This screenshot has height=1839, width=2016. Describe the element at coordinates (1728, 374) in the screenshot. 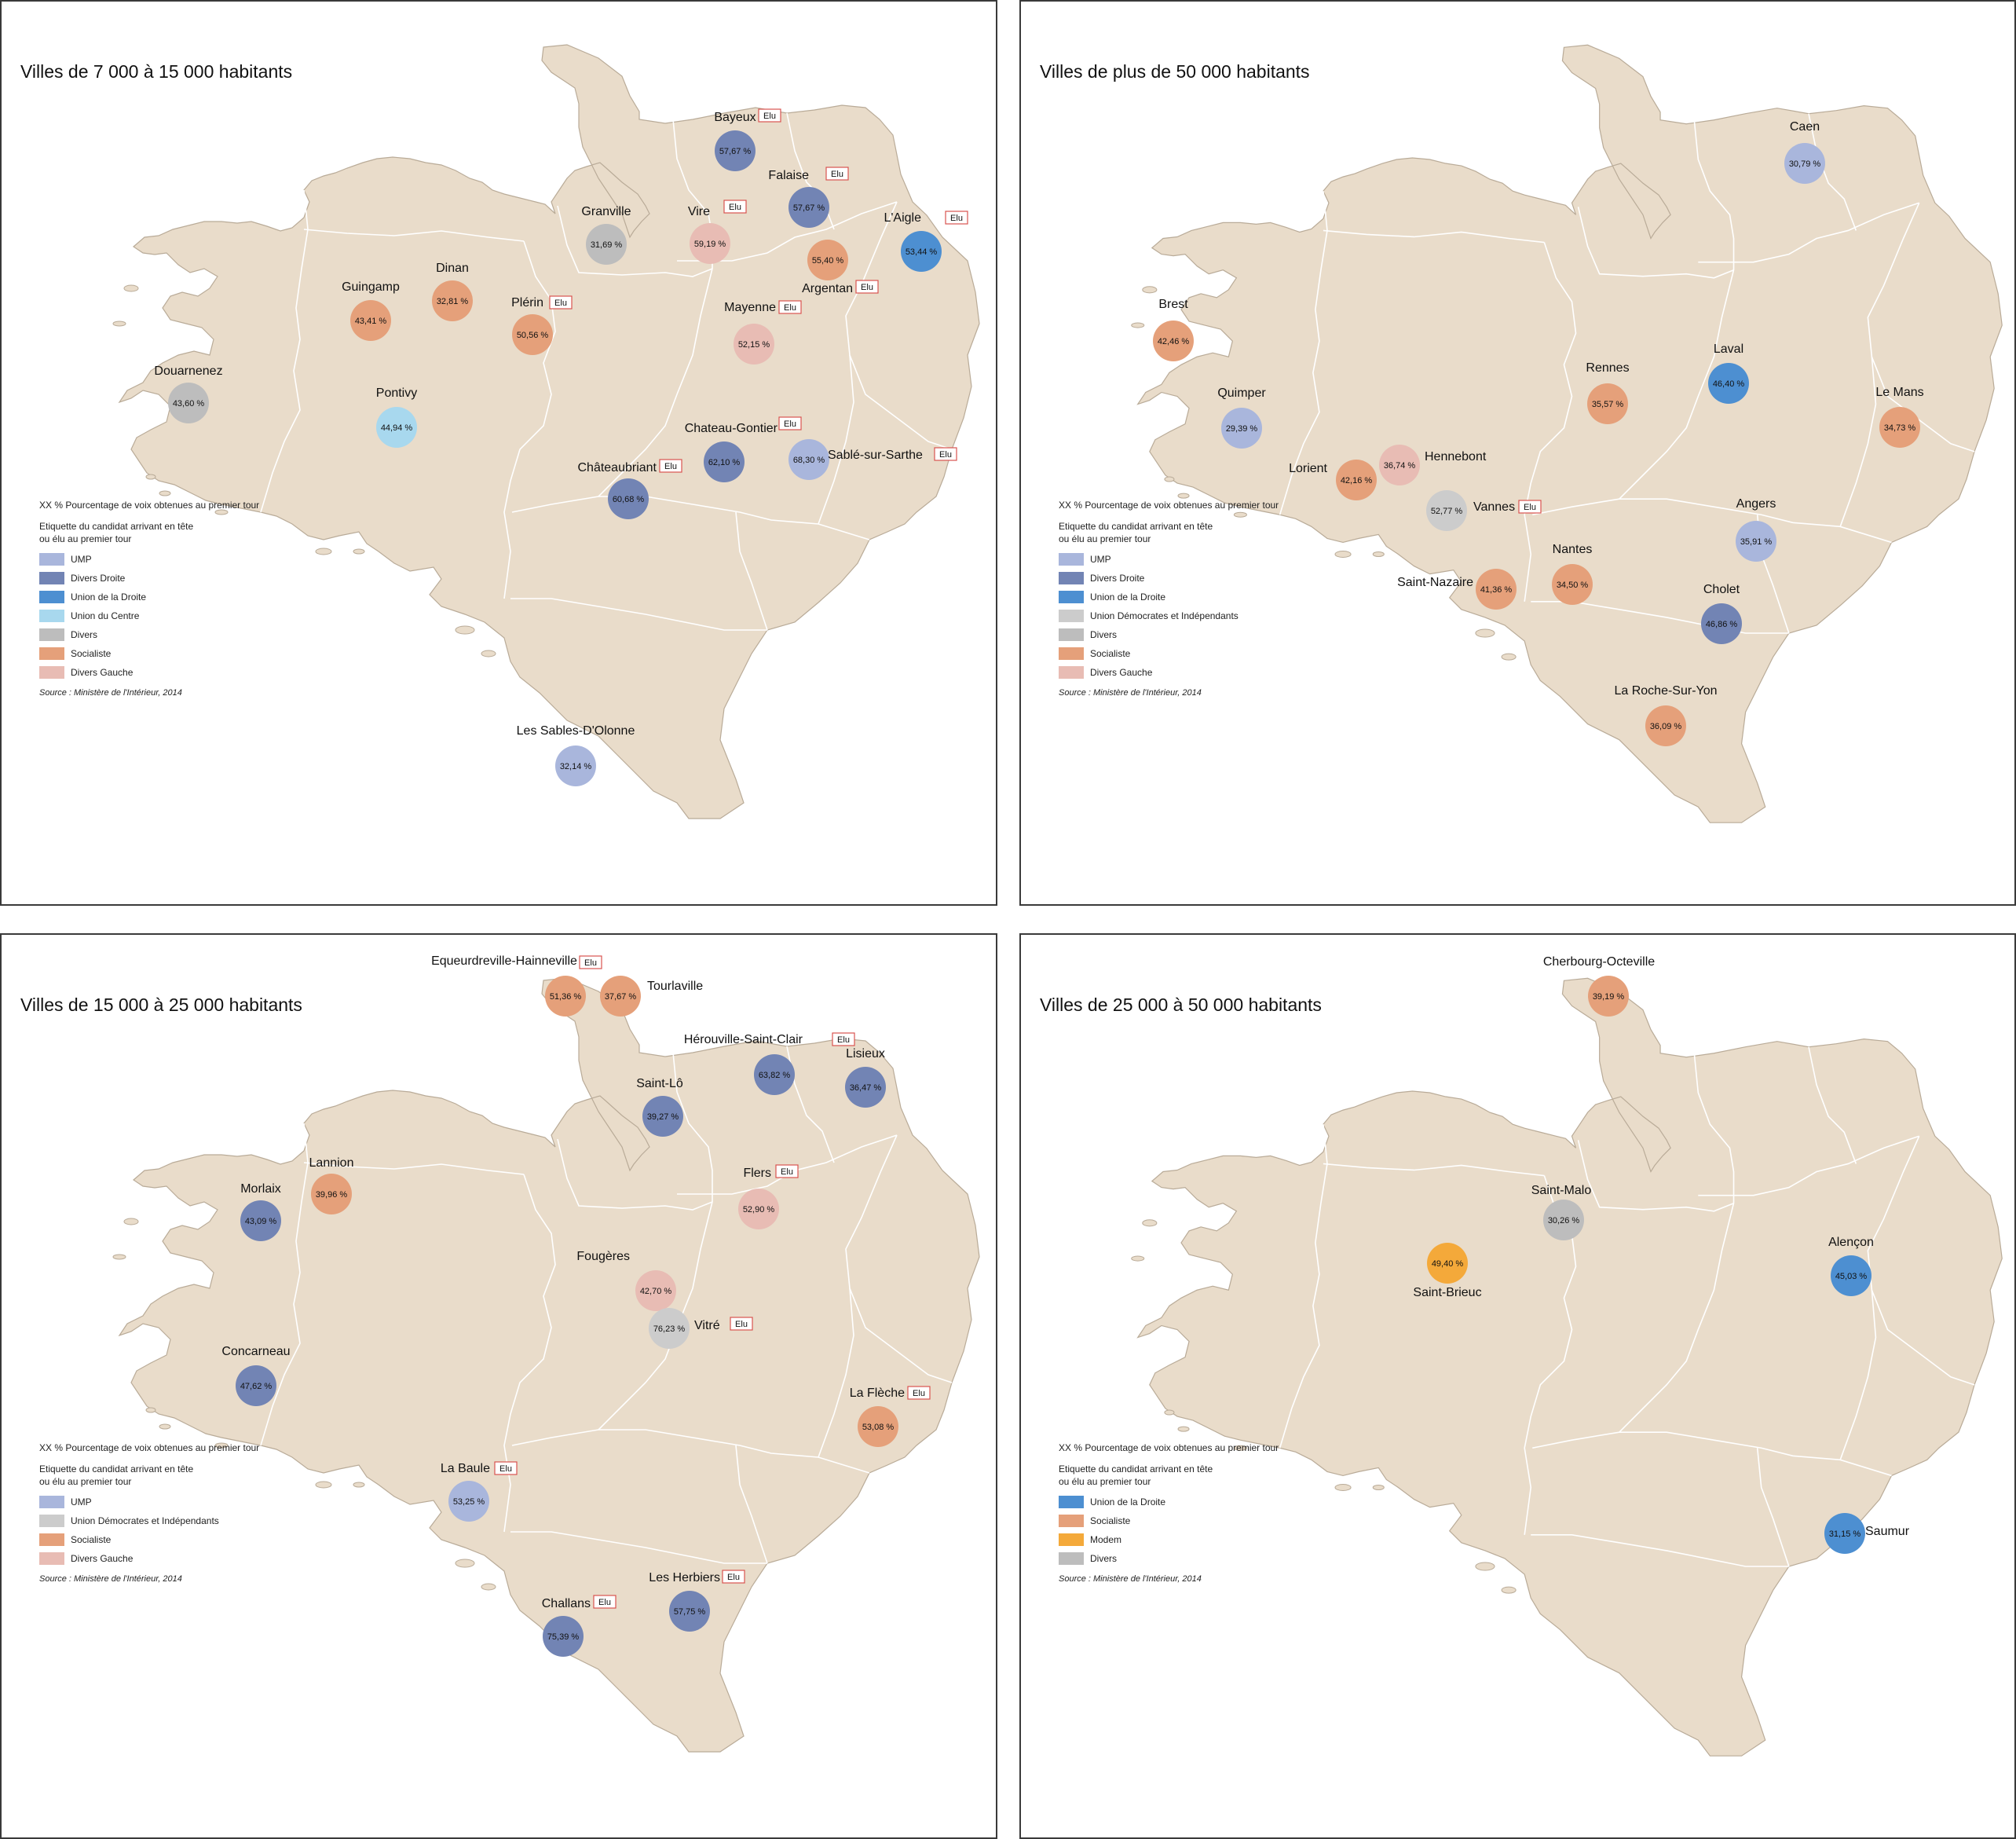

I see `town-marker: 46,40 % Laval` at that location.